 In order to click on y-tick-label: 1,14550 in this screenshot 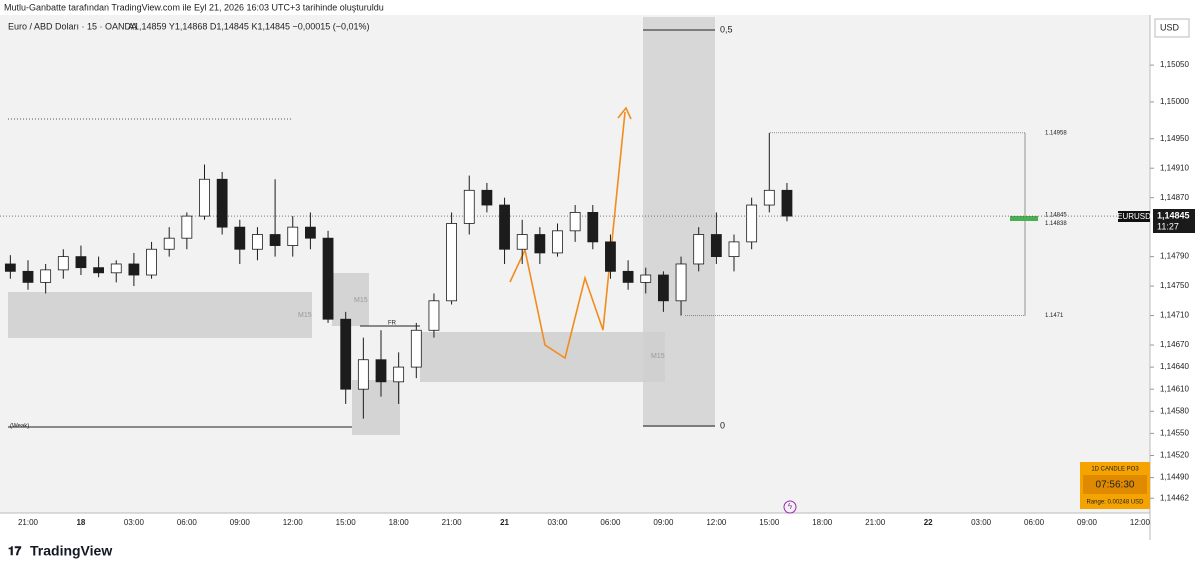, I will do `click(1174, 433)`.